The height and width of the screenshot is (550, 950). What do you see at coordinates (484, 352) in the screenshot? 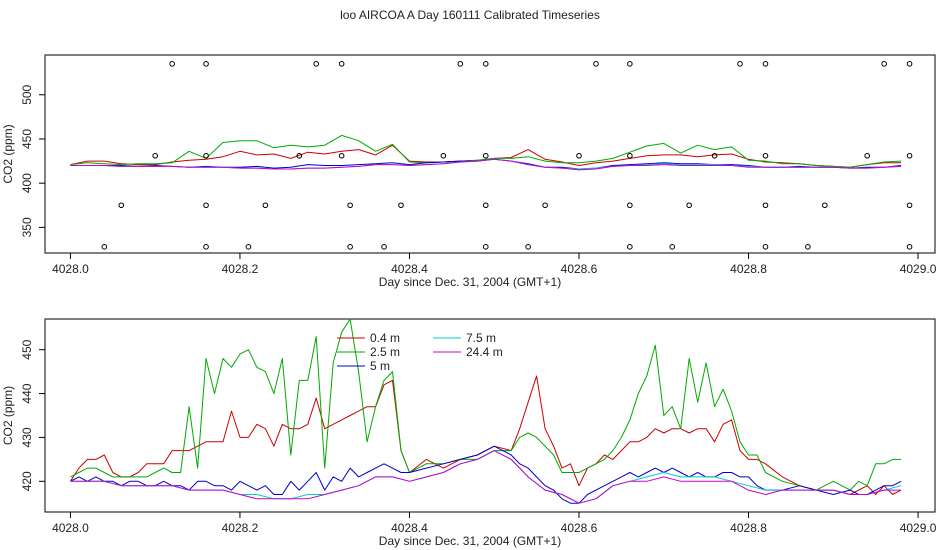
I see `legend-label: 24.4 m` at bounding box center [484, 352].